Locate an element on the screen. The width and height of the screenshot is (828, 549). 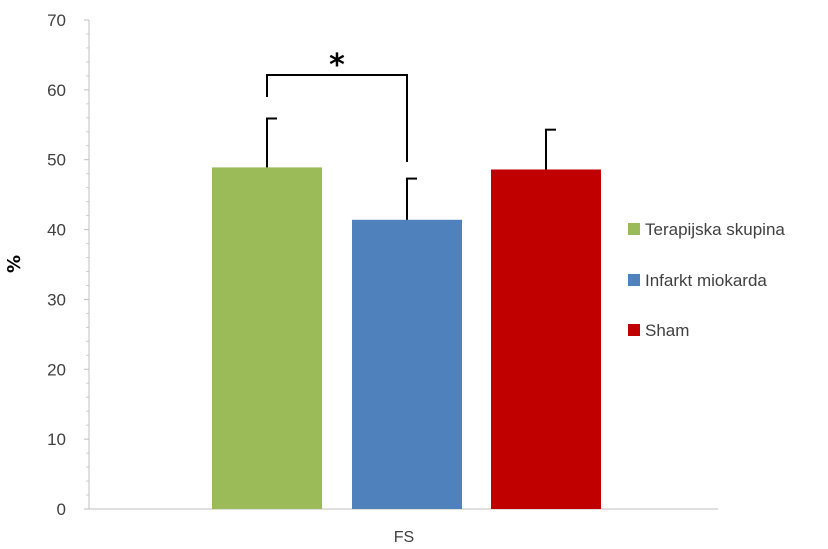
legend-label: Infarkt miokarda is located at coordinates (706, 280).